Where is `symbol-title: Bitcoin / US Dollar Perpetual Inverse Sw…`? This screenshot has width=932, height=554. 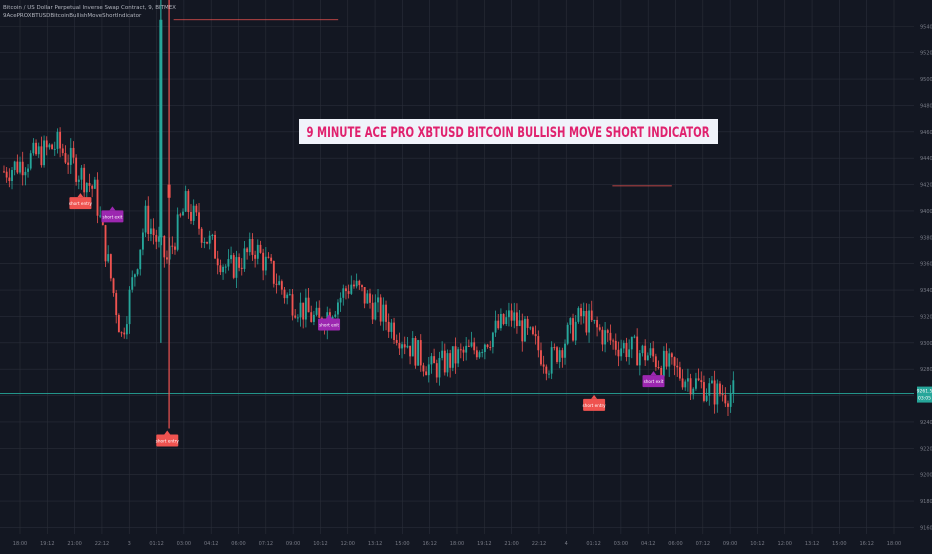
symbol-title: Bitcoin / US Dollar Perpetual Inverse Sw… is located at coordinates (89, 8).